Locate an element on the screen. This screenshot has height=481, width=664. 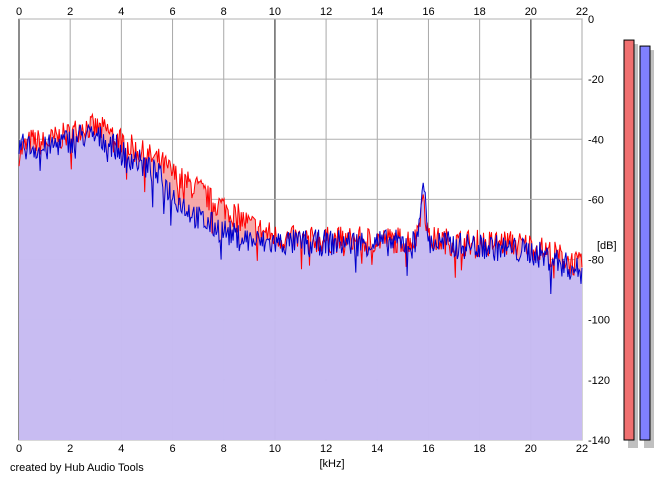
level-meters is located at coordinates (638, 244).